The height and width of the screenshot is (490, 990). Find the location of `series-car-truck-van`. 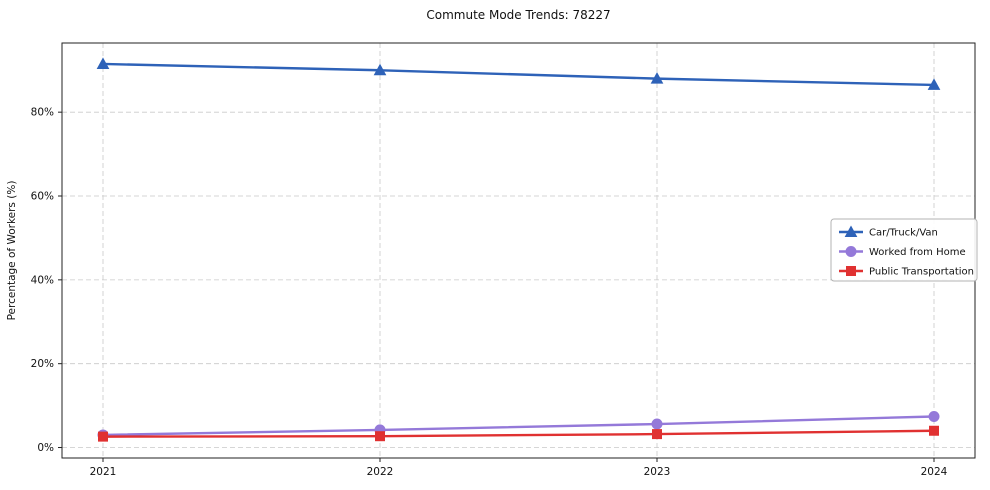

series-car-truck-van is located at coordinates (518, 73).